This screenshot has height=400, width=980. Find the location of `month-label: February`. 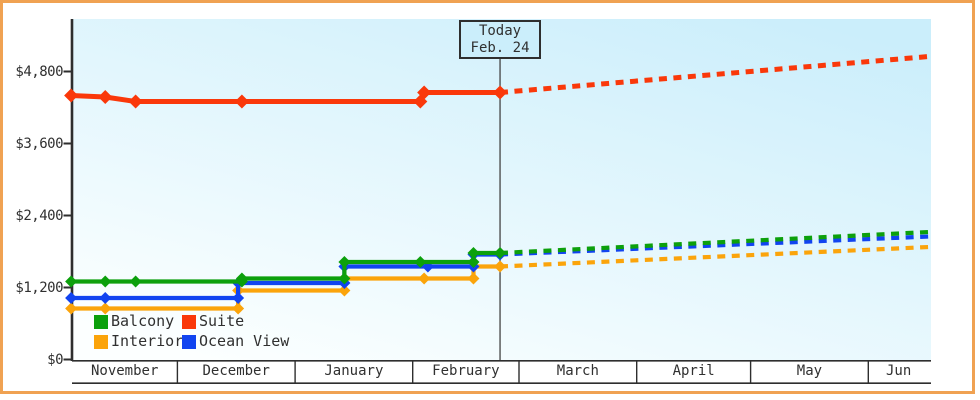

month-label: February is located at coordinates (466, 371).